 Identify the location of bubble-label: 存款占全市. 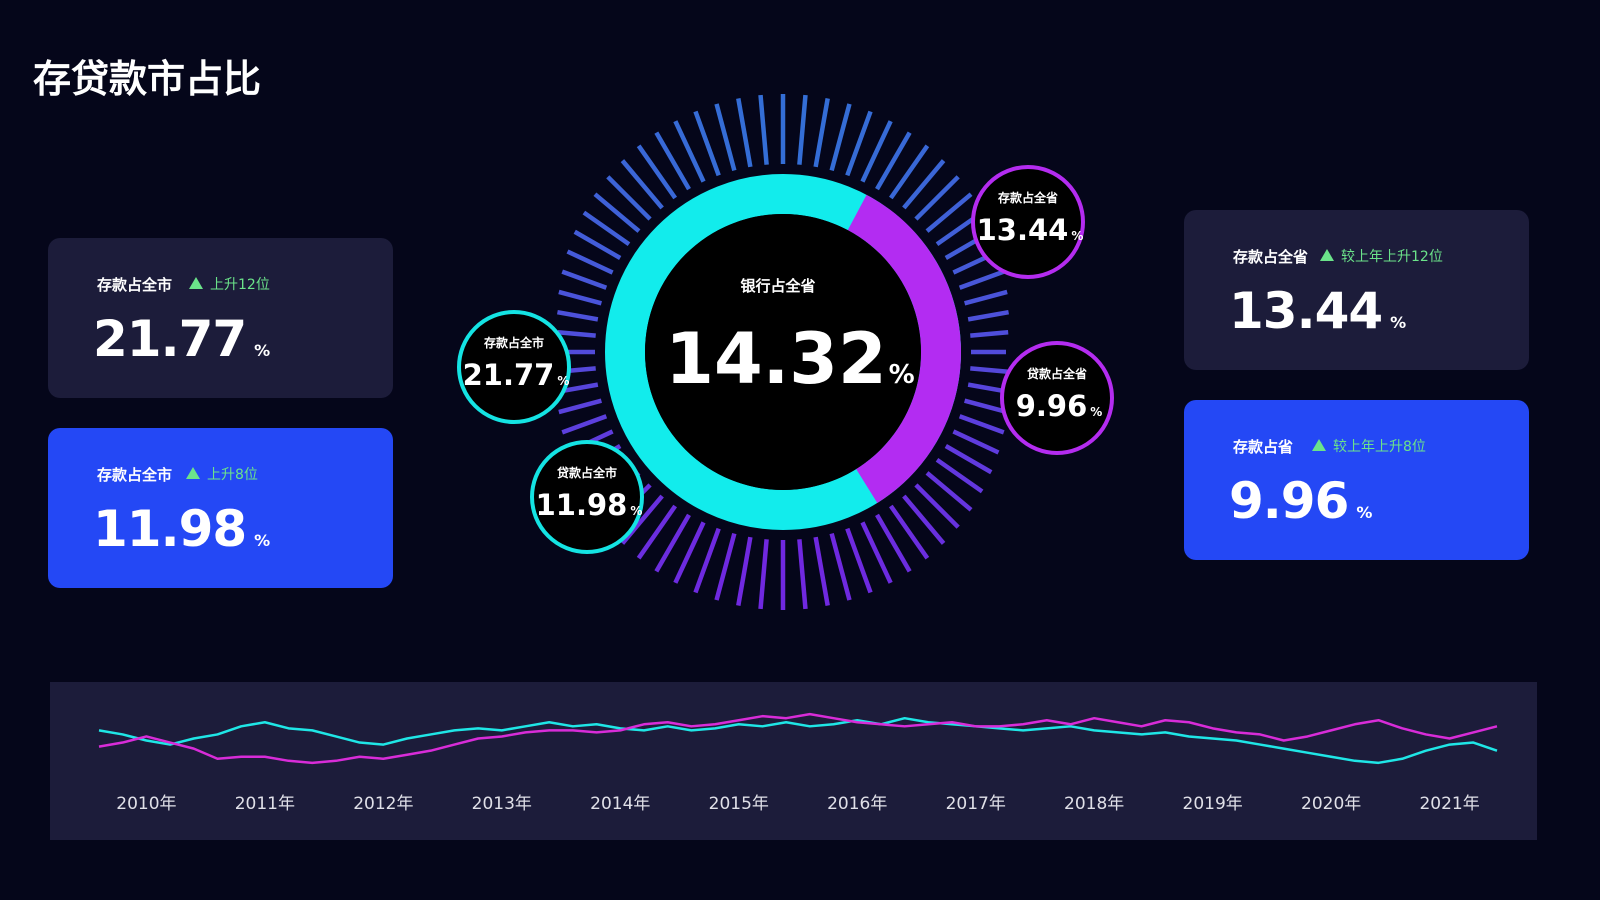
(513, 342).